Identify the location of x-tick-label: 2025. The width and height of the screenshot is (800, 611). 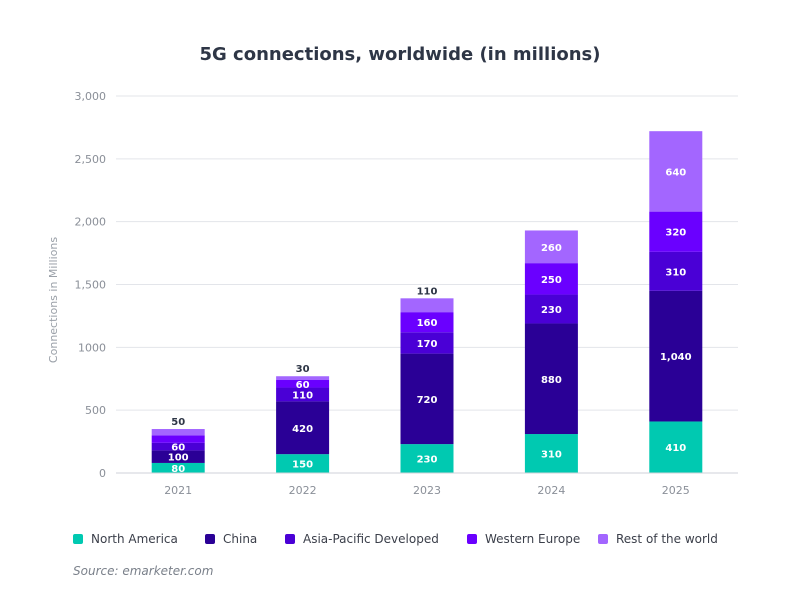
(676, 490).